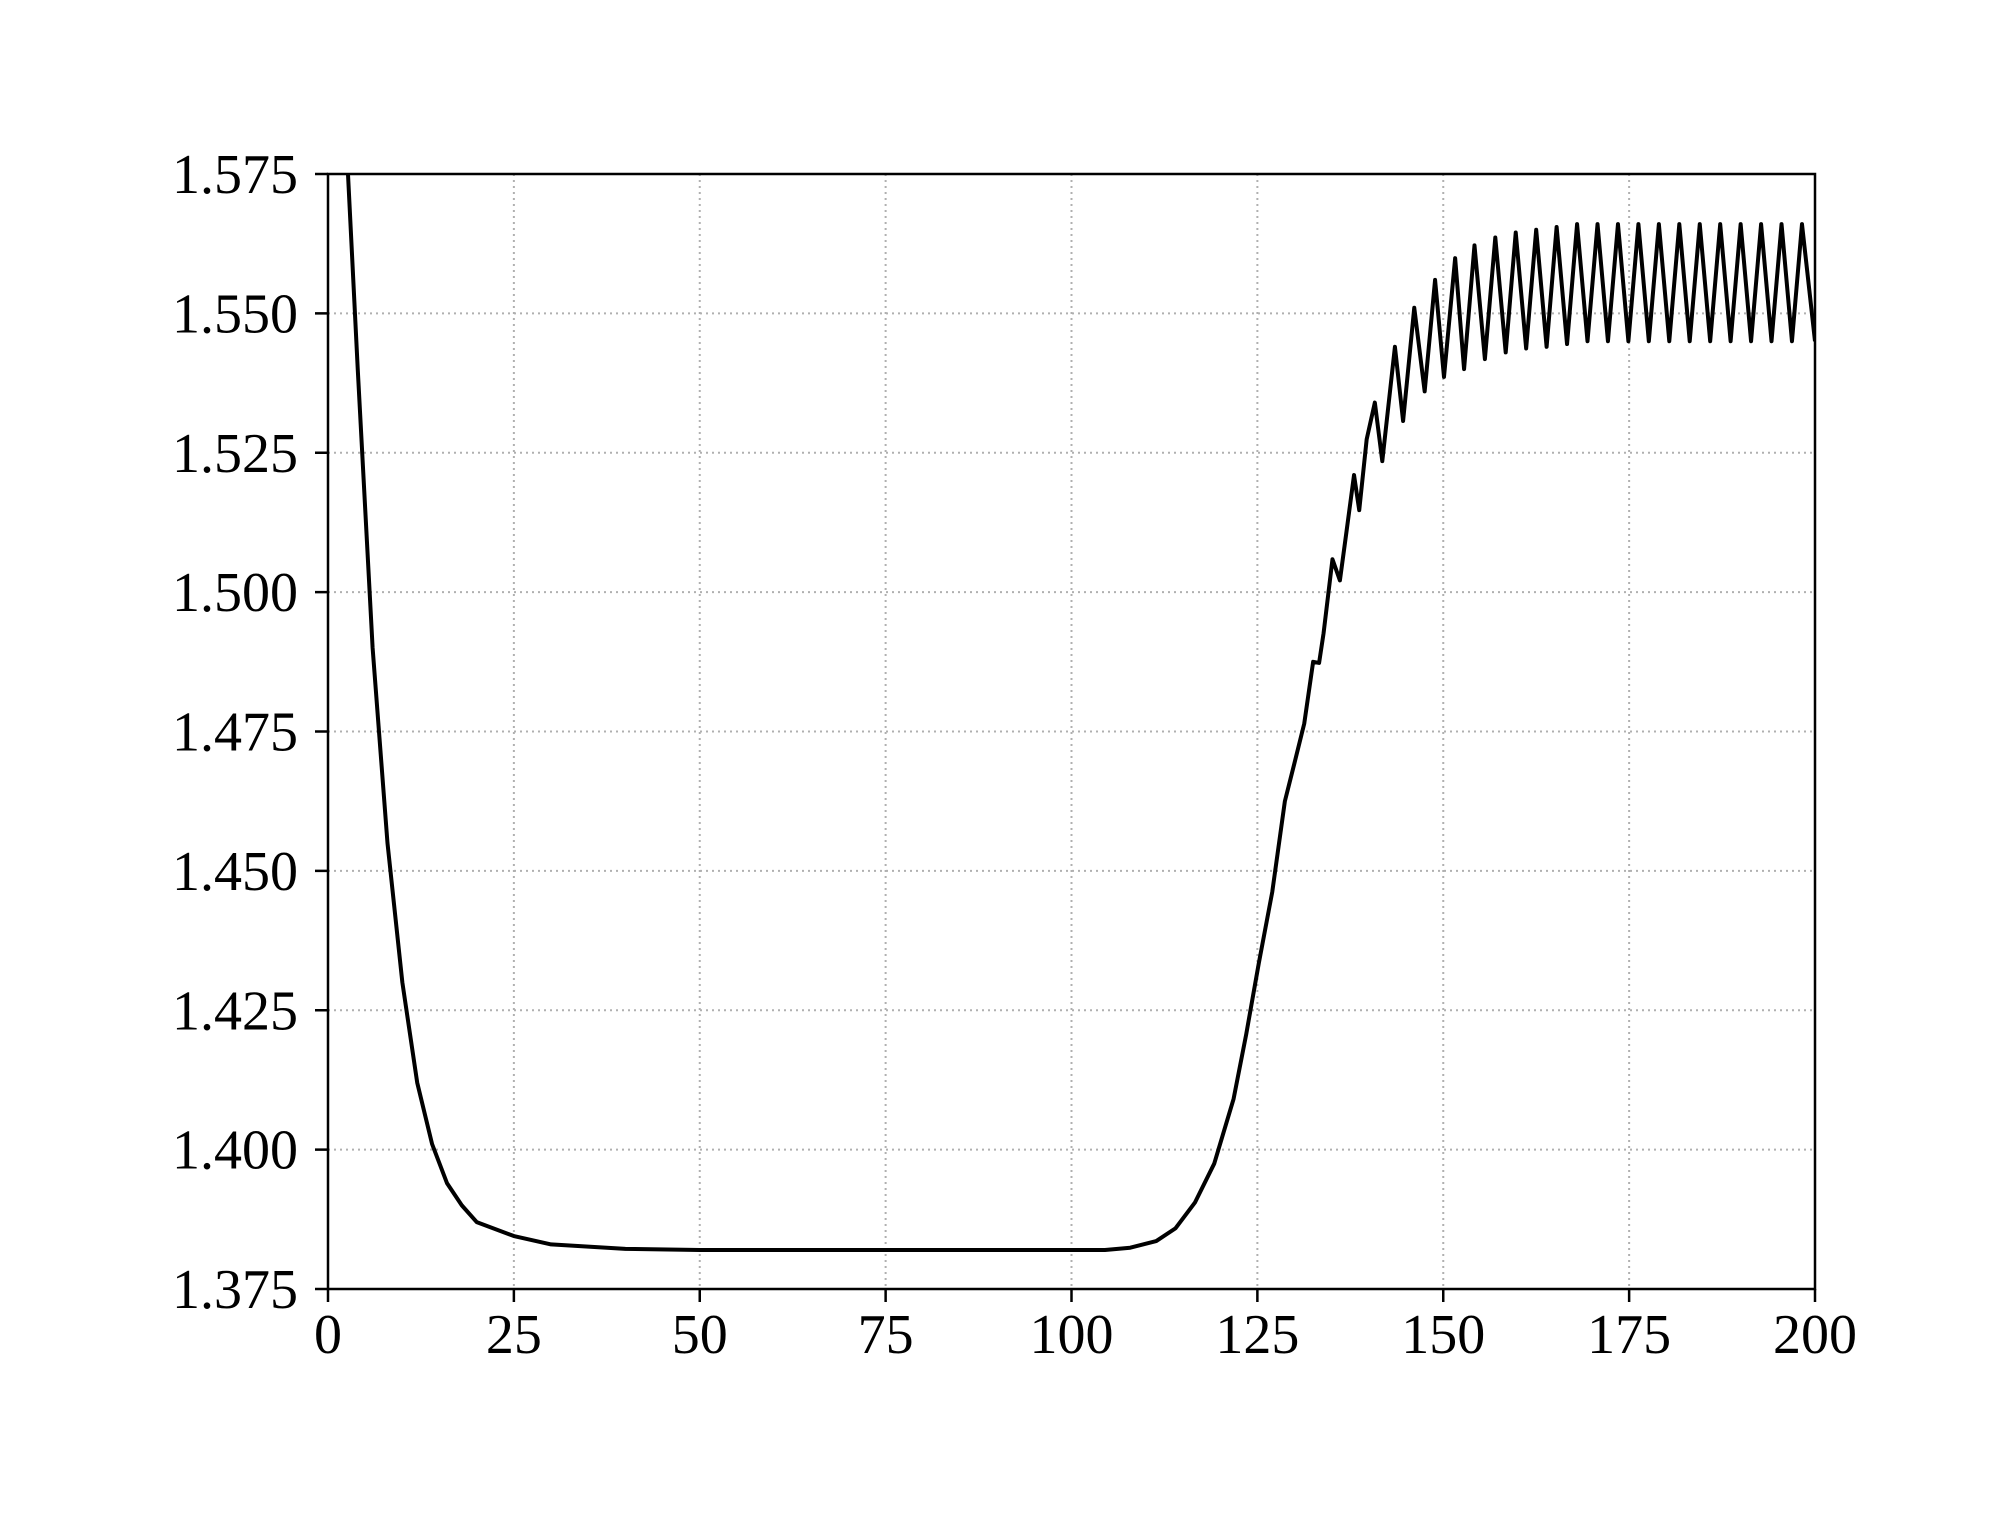 This screenshot has width=2014, height=1520. Describe the element at coordinates (328, 1335) in the screenshot. I see `x-tick-label: 0` at that location.